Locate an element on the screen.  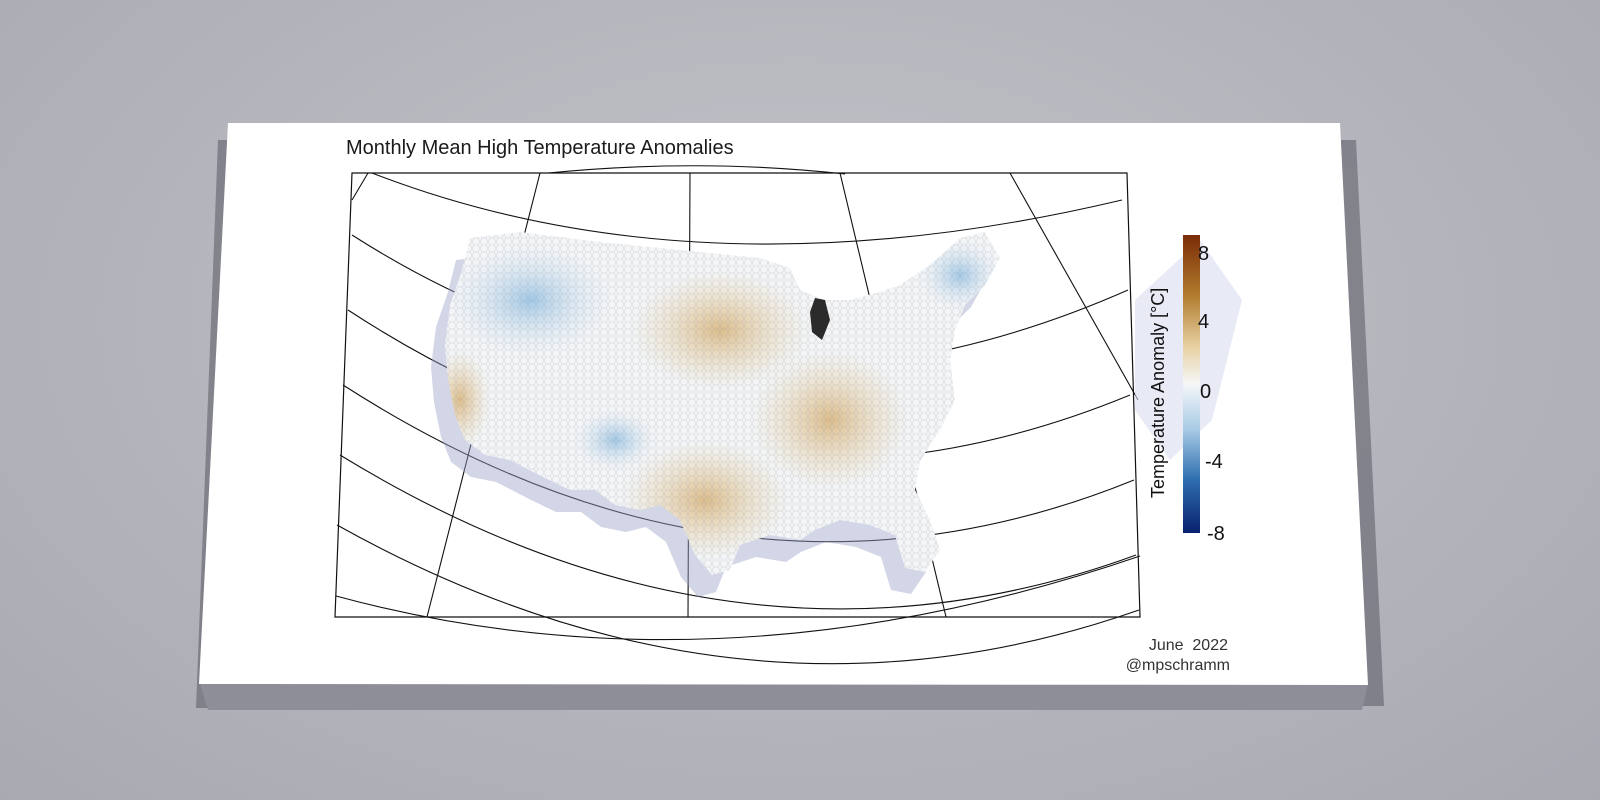
colorbar-tick: -4 is located at coordinates (1214, 462).